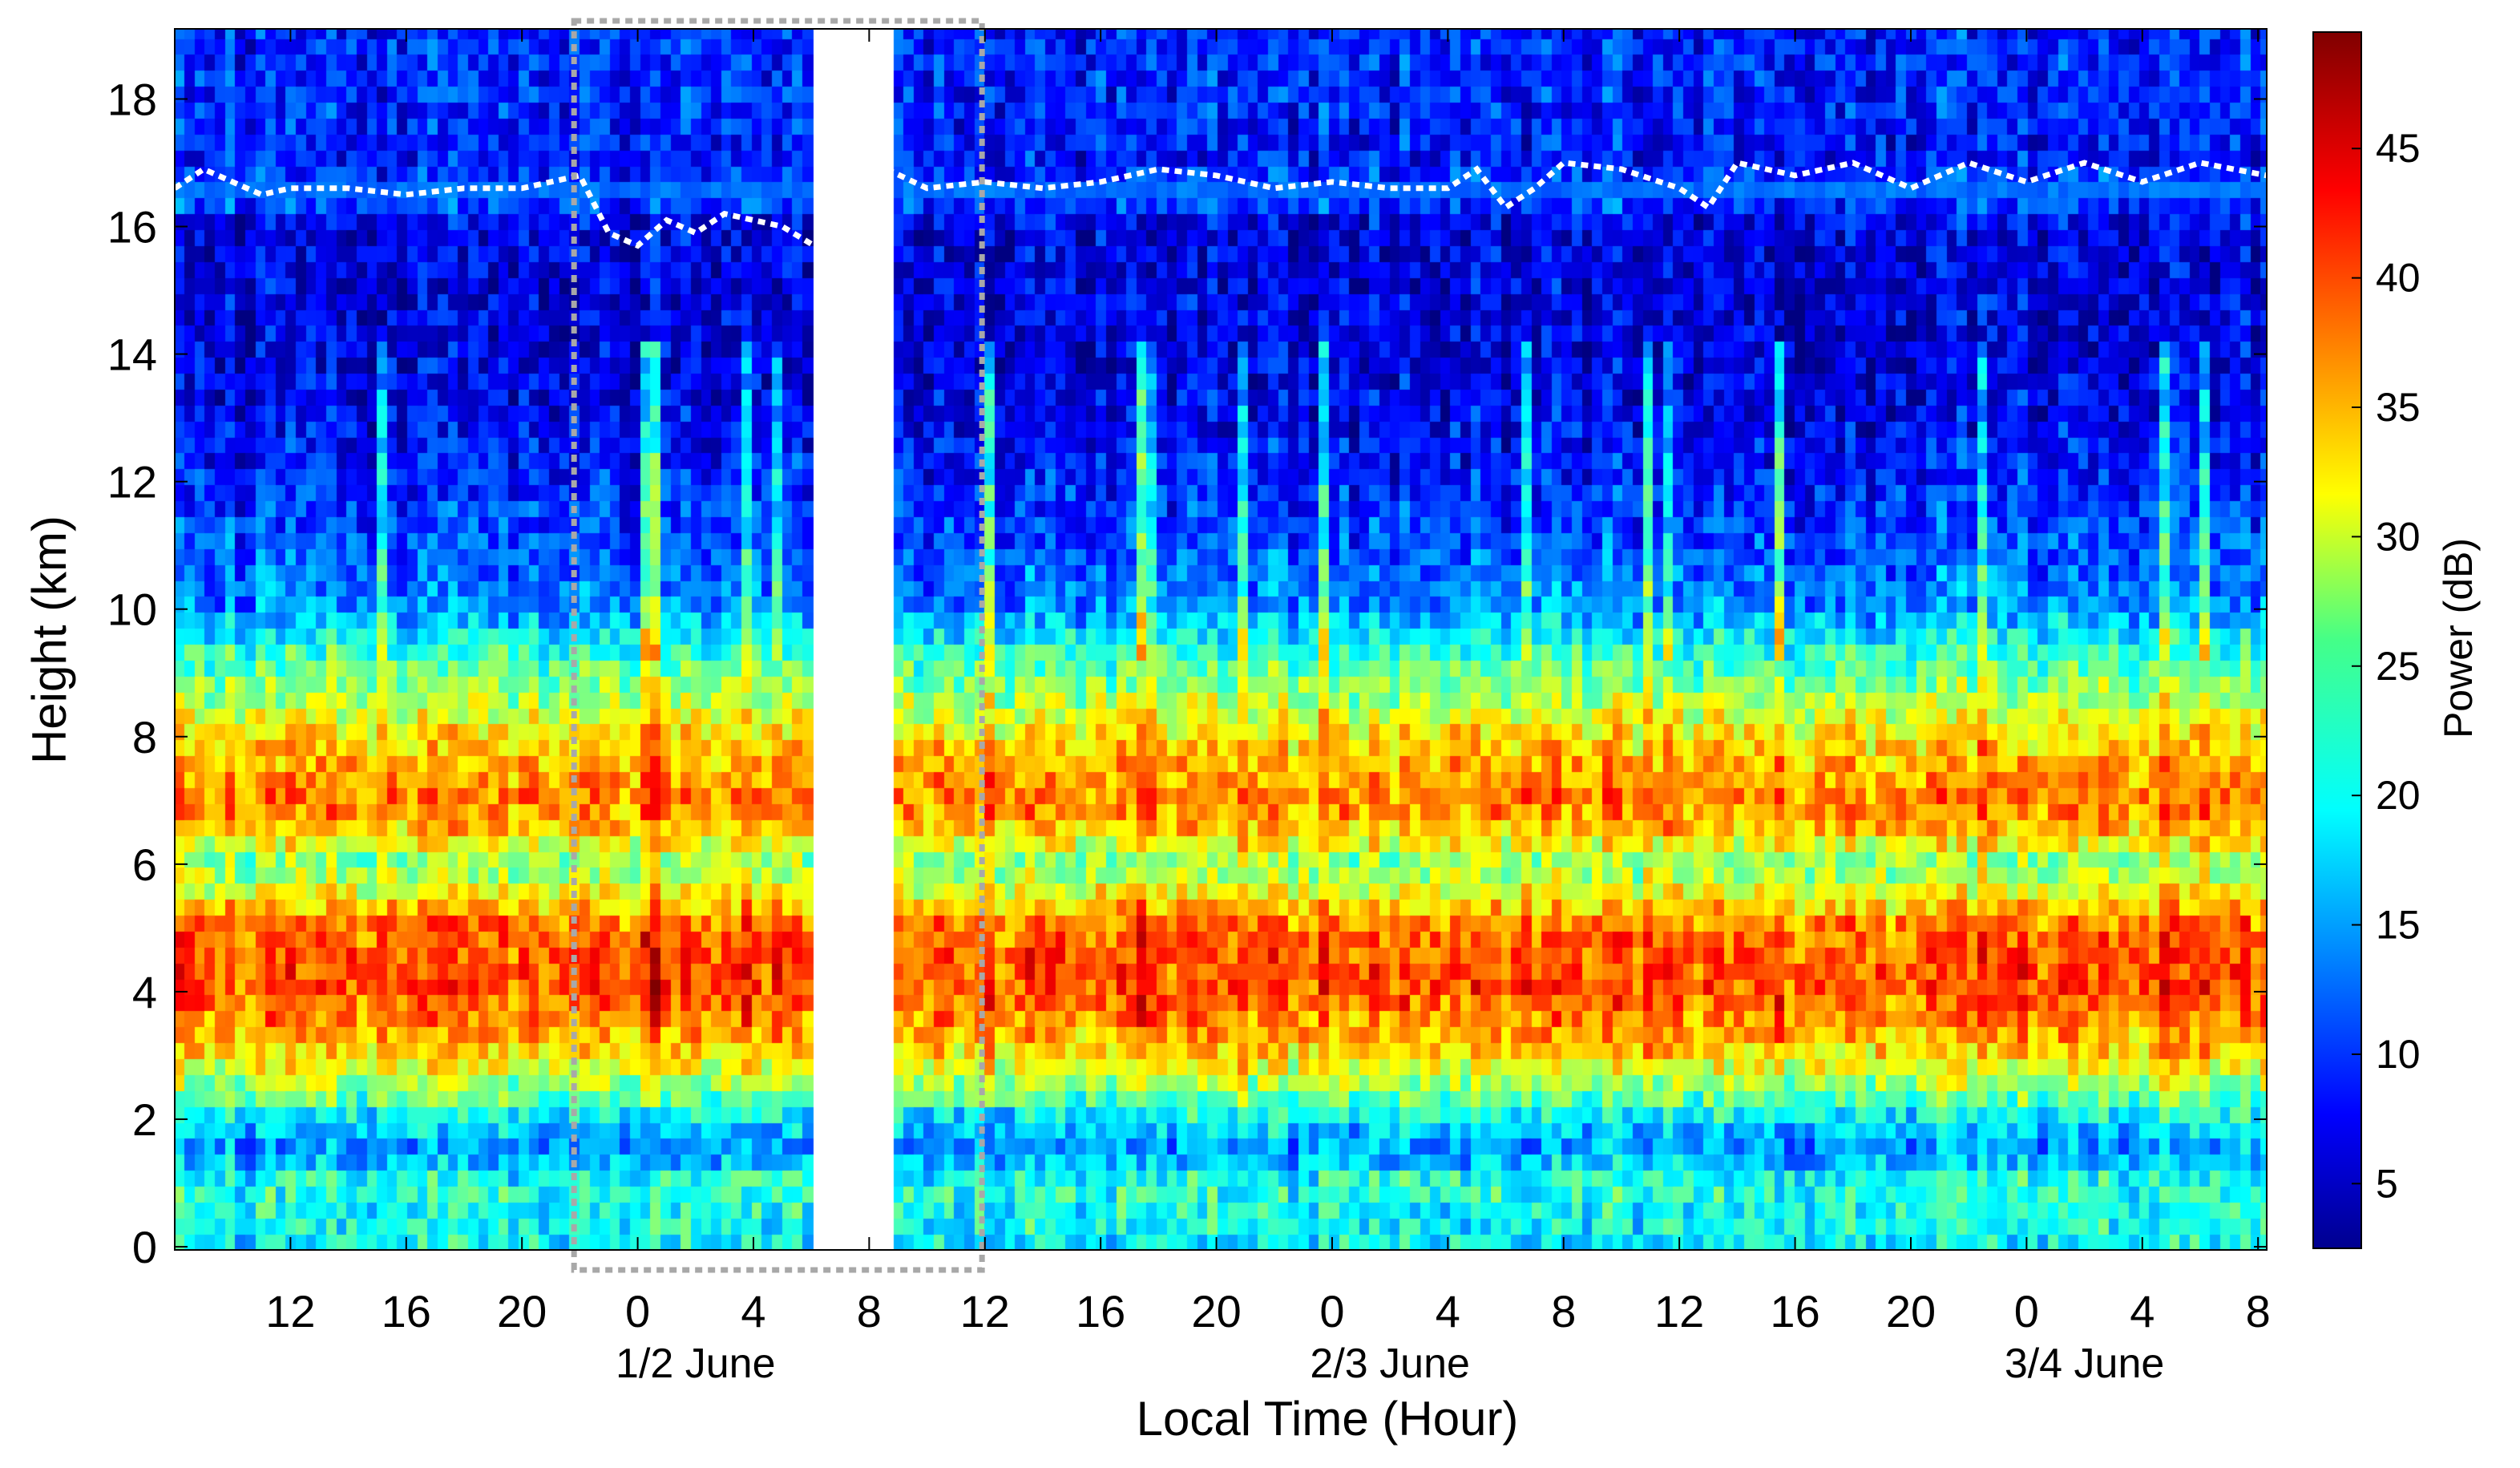 Image resolution: width=2520 pixels, height=1468 pixels. I want to click on colorbar, so click(2337, 640).